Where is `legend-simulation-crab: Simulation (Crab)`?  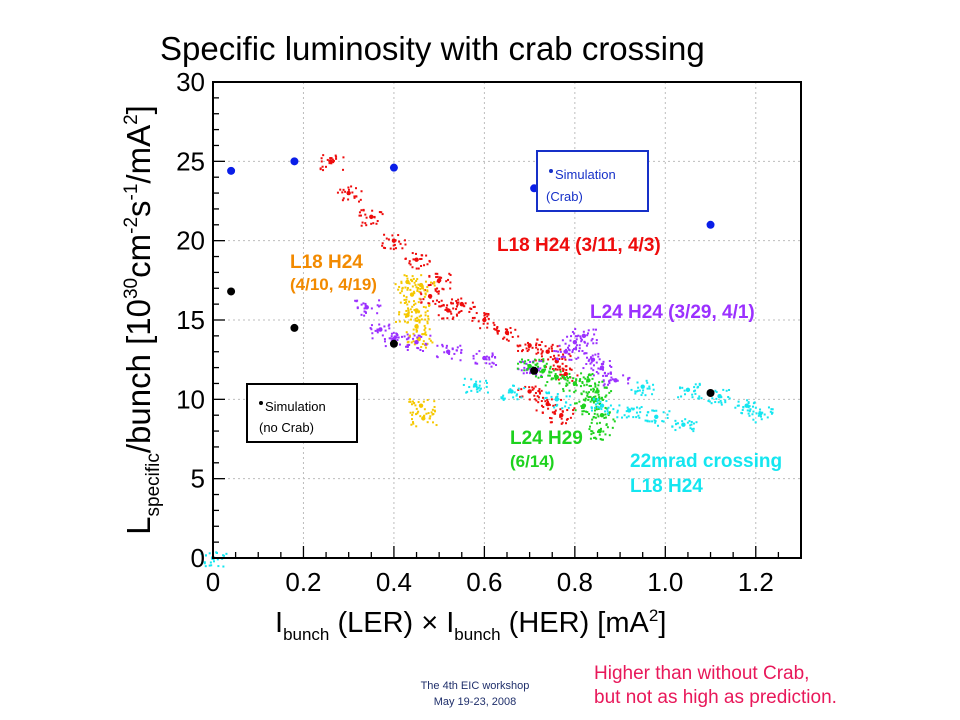
legend-simulation-crab: Simulation (Crab) is located at coordinates (592, 181).